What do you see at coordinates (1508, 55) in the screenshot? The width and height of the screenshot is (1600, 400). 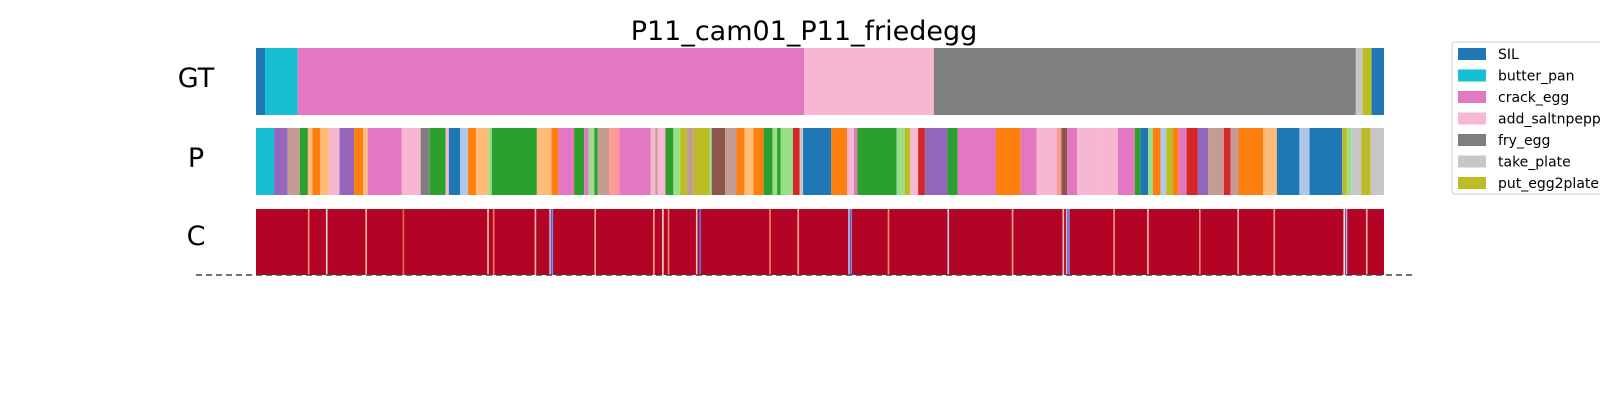 I see `legend-label: SIL` at bounding box center [1508, 55].